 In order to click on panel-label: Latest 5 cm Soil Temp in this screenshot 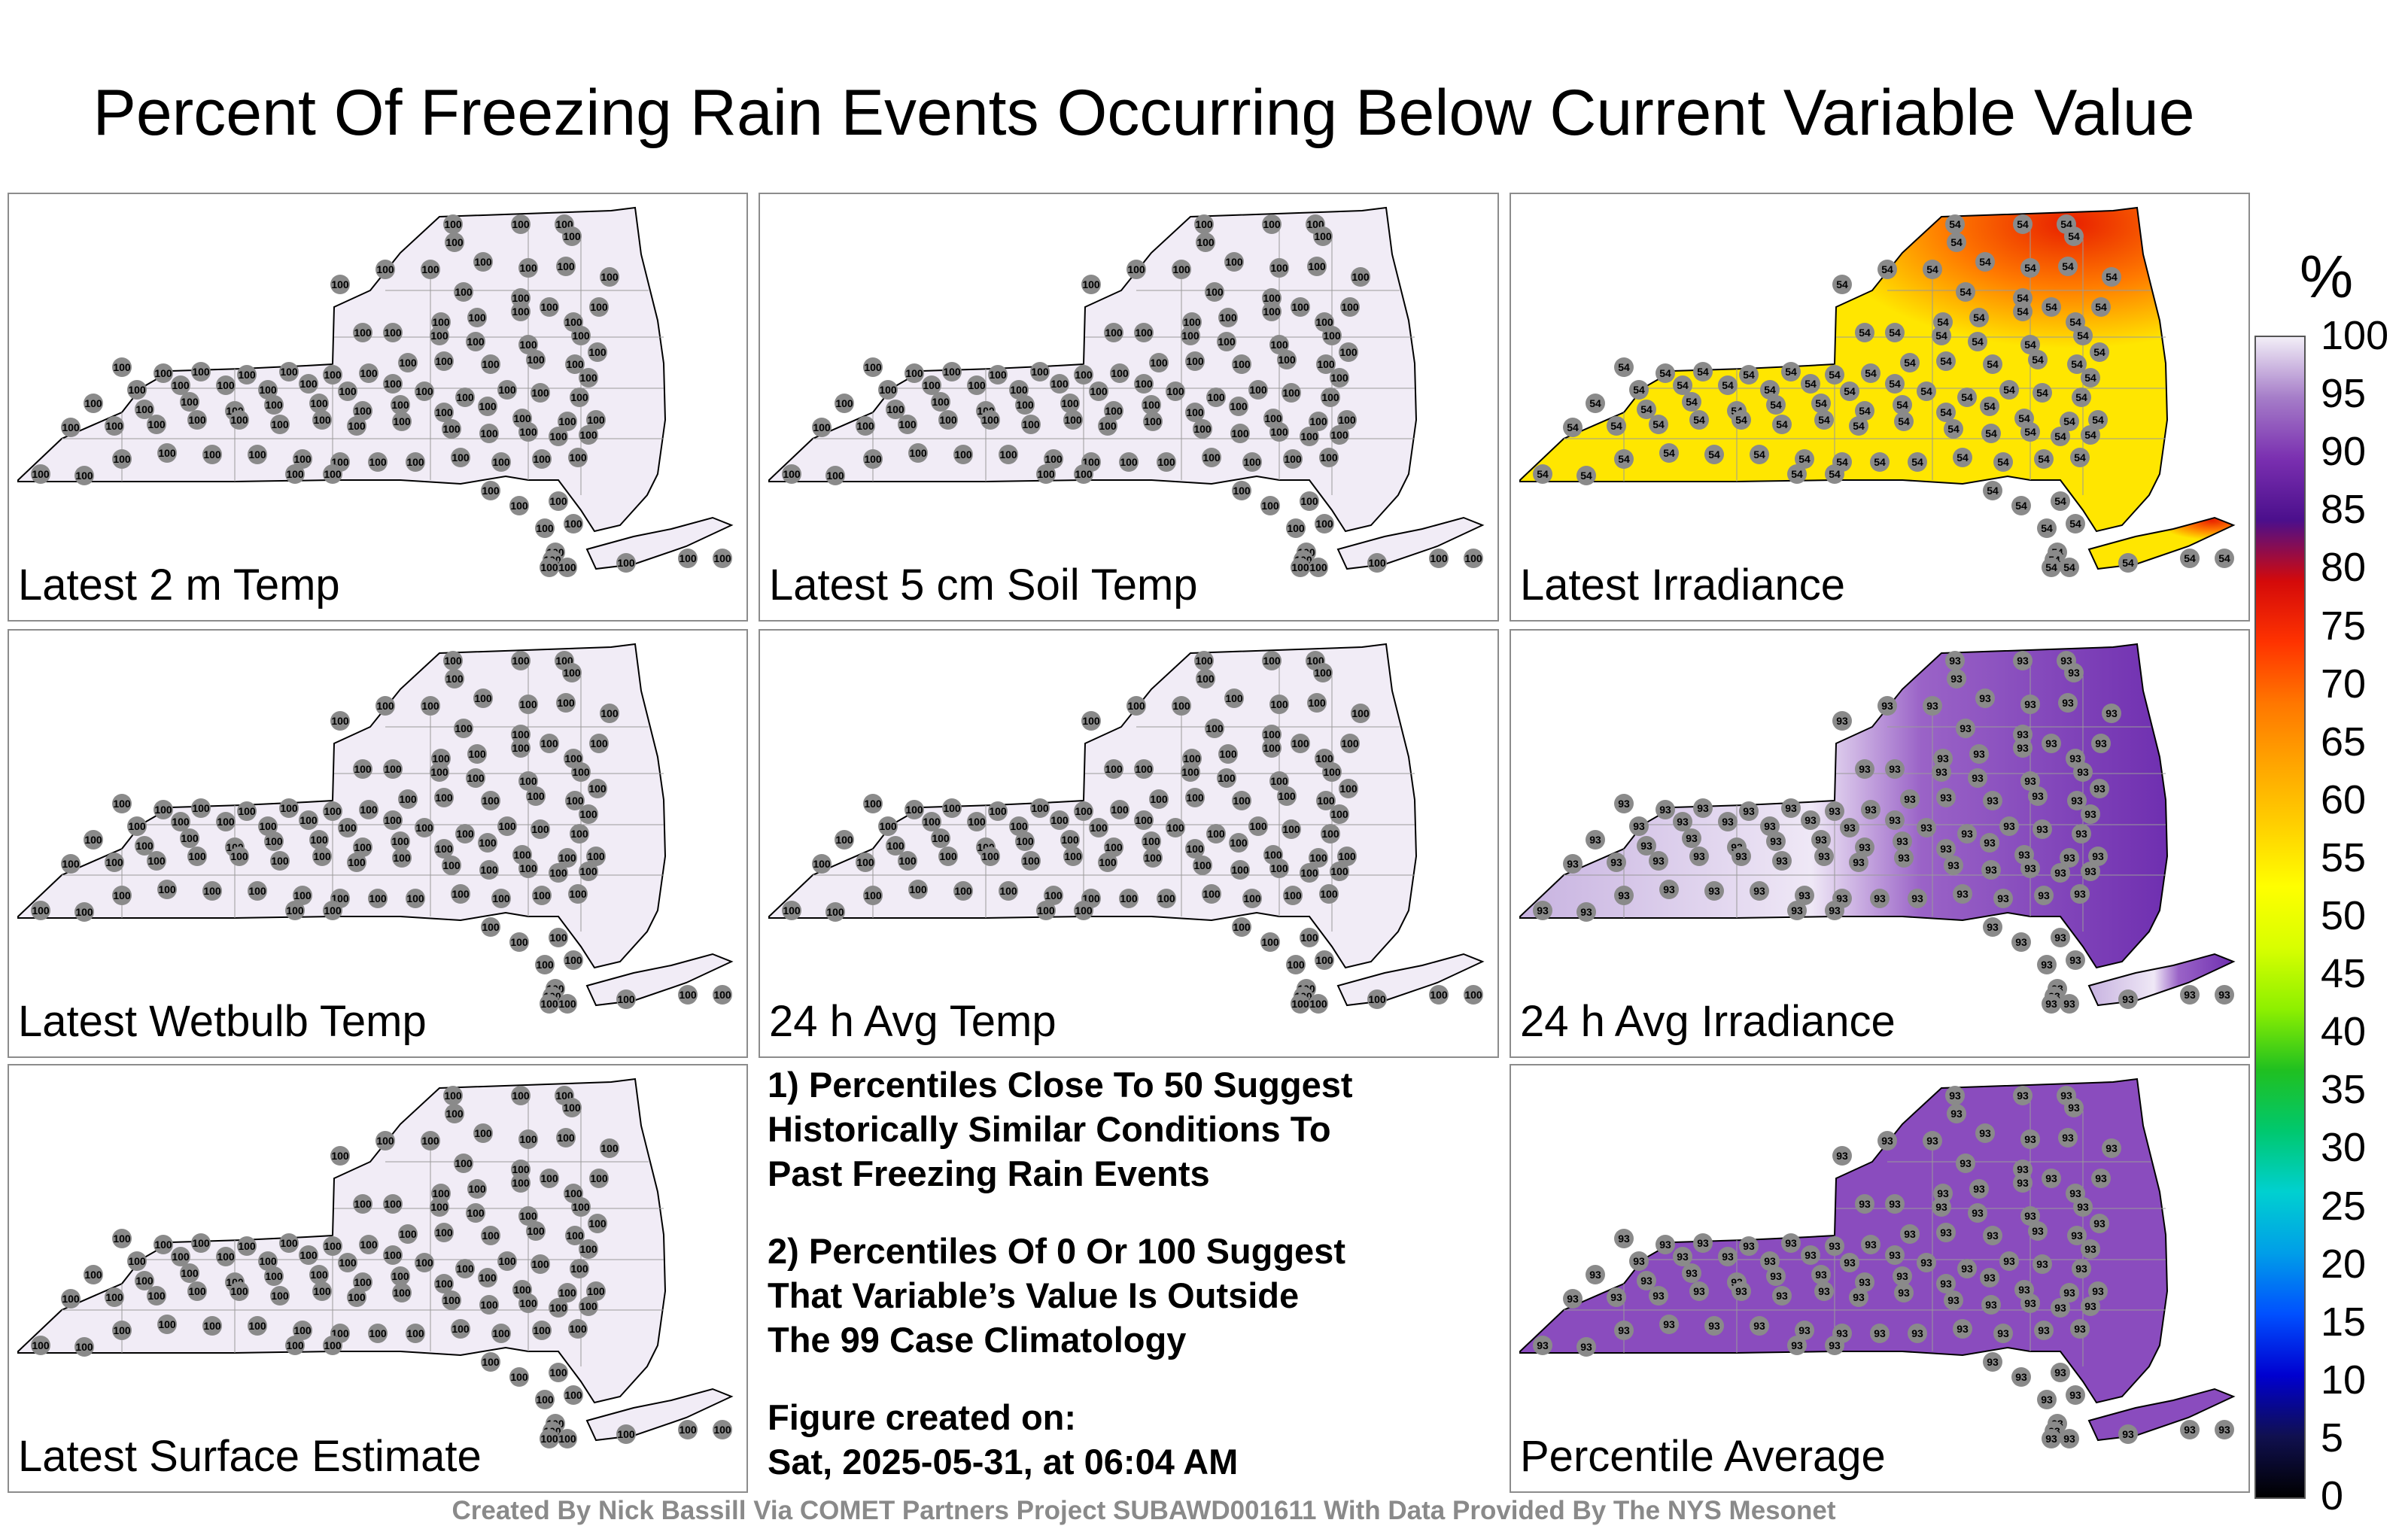, I will do `click(983, 585)`.